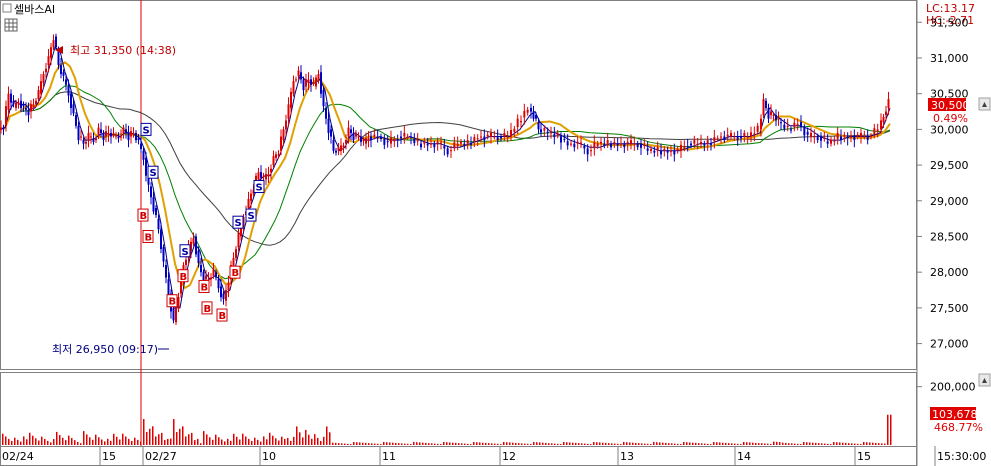  What do you see at coordinates (185, 251) in the screenshot?
I see `signal-badge` at bounding box center [185, 251].